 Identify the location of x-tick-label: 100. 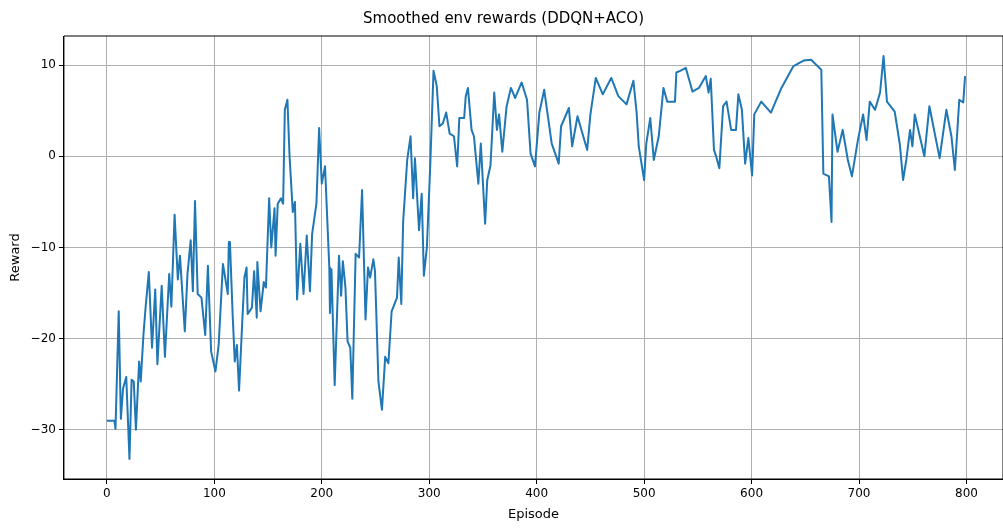
(214, 493).